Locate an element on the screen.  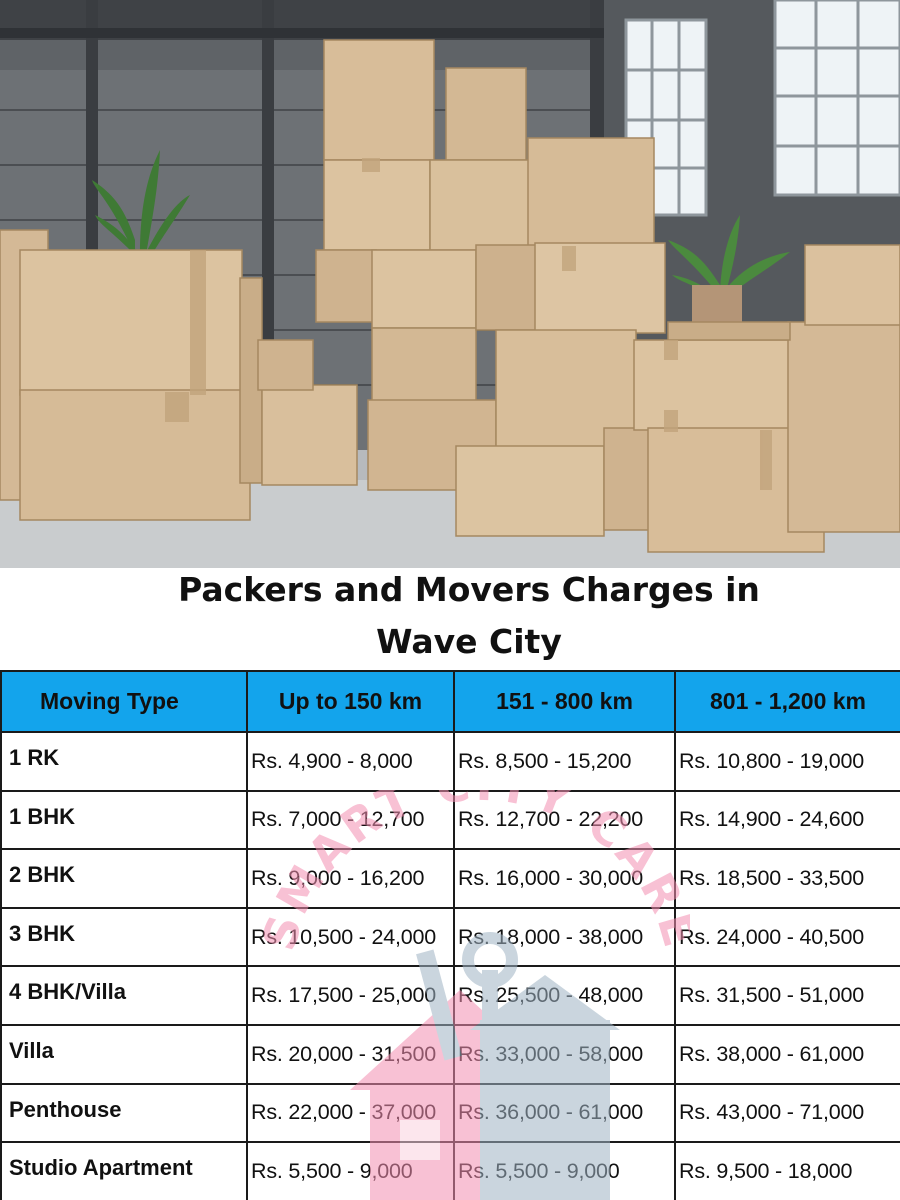
page-title: Packers and Movers Charges in Wave City is located at coordinates (450, 616).